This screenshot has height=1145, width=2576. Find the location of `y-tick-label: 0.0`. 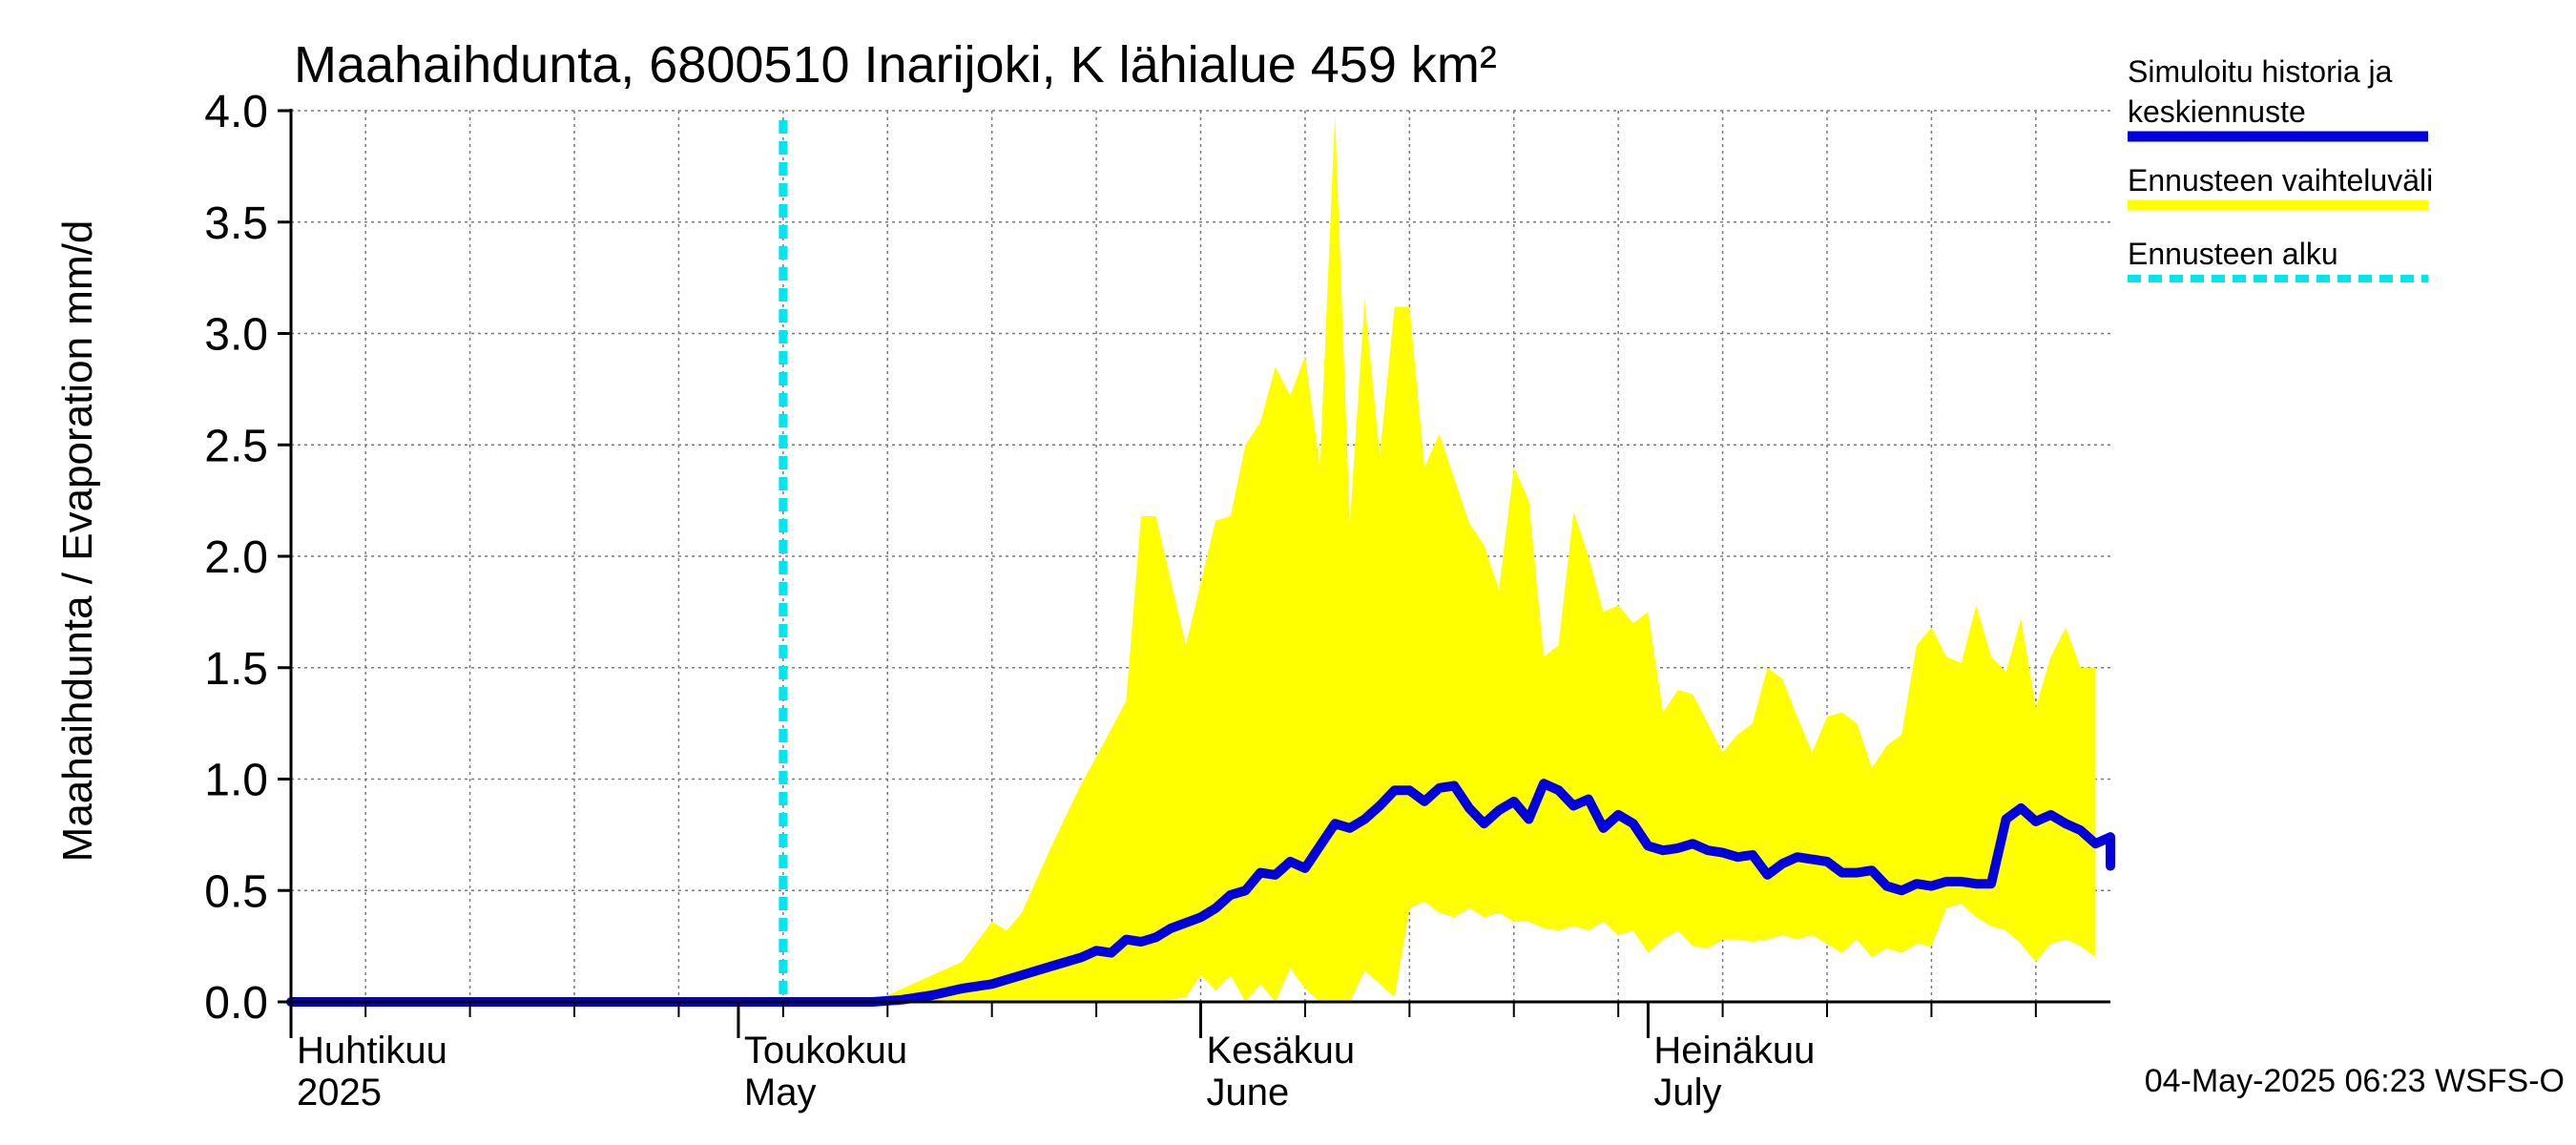

y-tick-label: 0.0 is located at coordinates (236, 1004).